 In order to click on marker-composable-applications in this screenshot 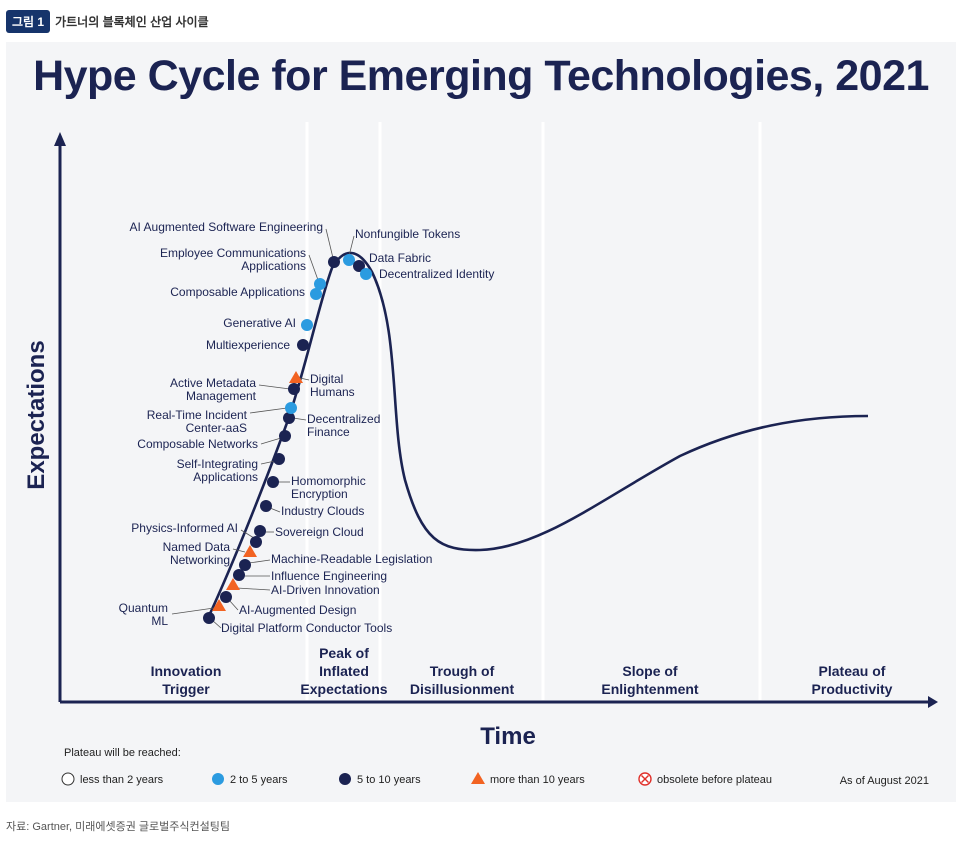, I will do `click(316, 294)`.